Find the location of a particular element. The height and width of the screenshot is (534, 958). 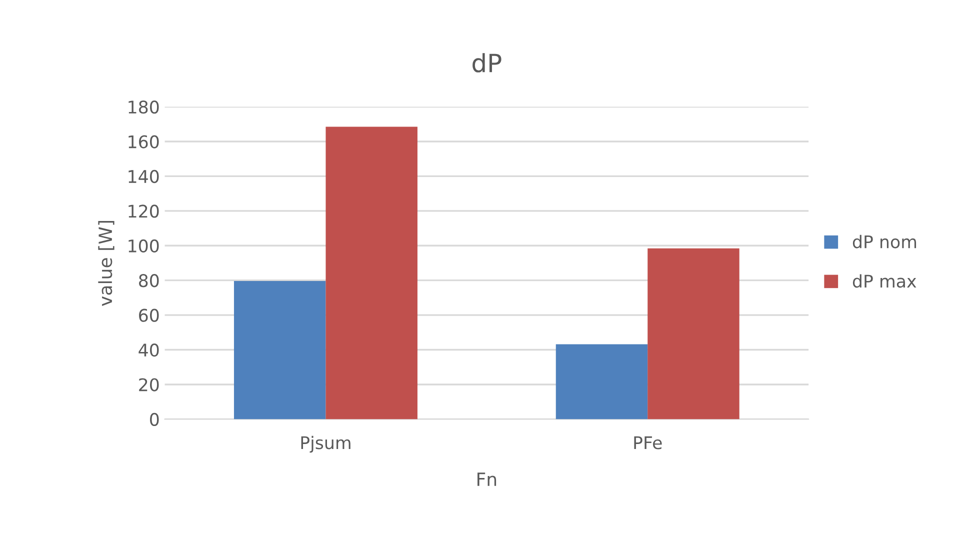

y-tick-label: 100 is located at coordinates (143, 245).